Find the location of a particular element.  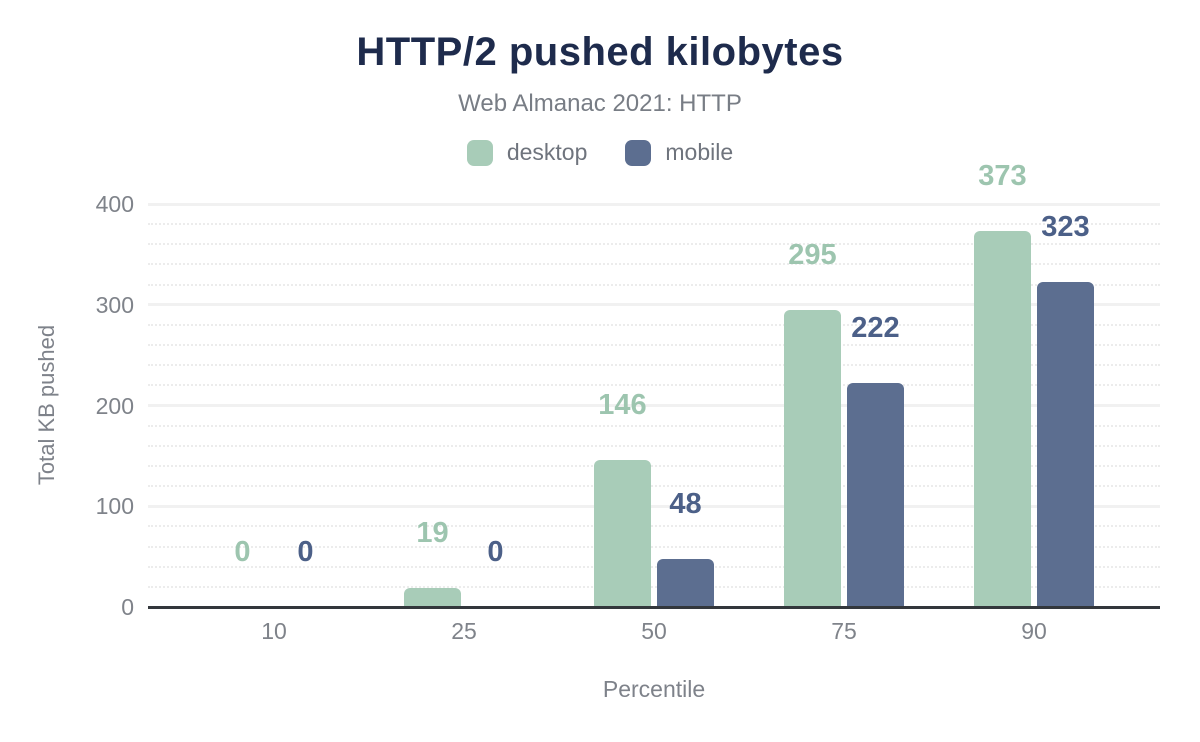

legend-item-mobile: mobile is located at coordinates (679, 152).